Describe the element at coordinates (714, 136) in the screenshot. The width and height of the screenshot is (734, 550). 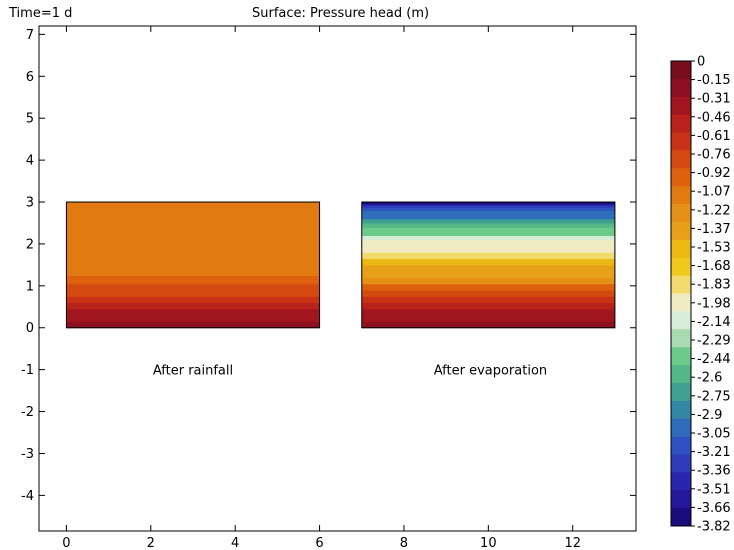
I see `colorbar-label: -0.61` at that location.